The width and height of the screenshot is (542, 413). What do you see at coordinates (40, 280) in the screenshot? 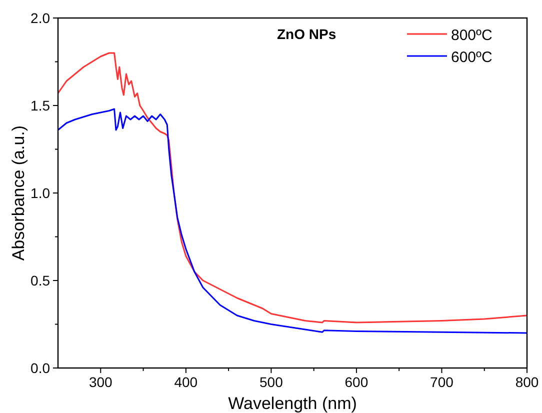
I see `y-tick-label: 0.5` at bounding box center [40, 280].